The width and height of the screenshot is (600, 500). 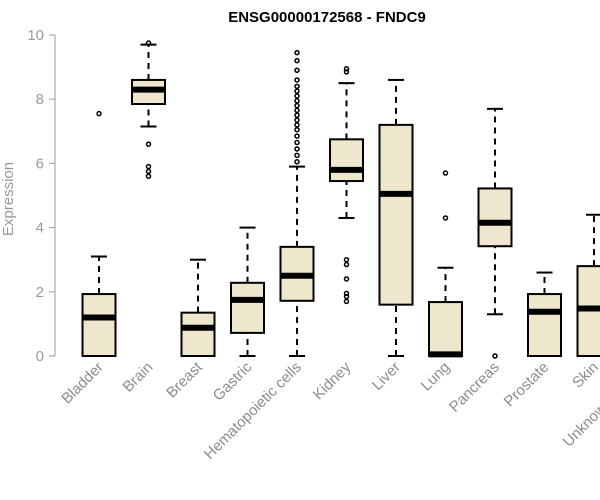 I want to click on box-pancreas, so click(x=495, y=233).